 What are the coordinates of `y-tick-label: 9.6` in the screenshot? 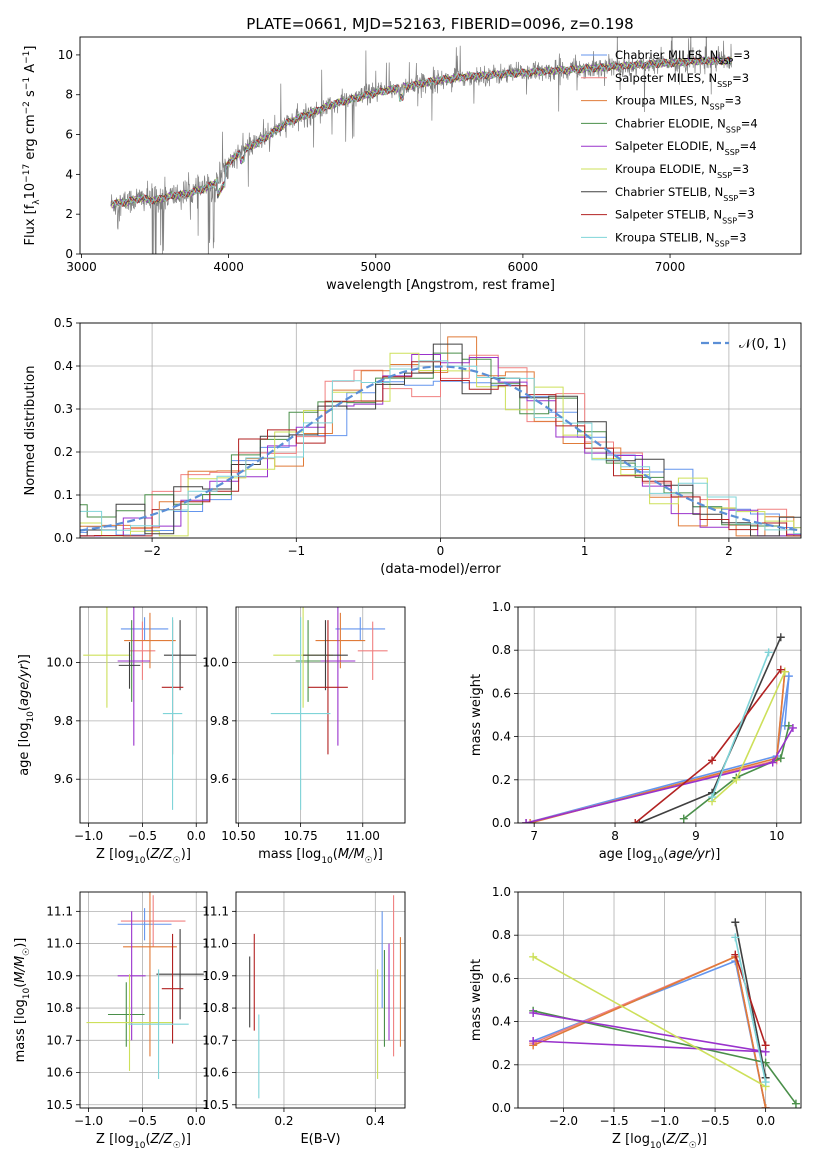 It's located at (219, 779).